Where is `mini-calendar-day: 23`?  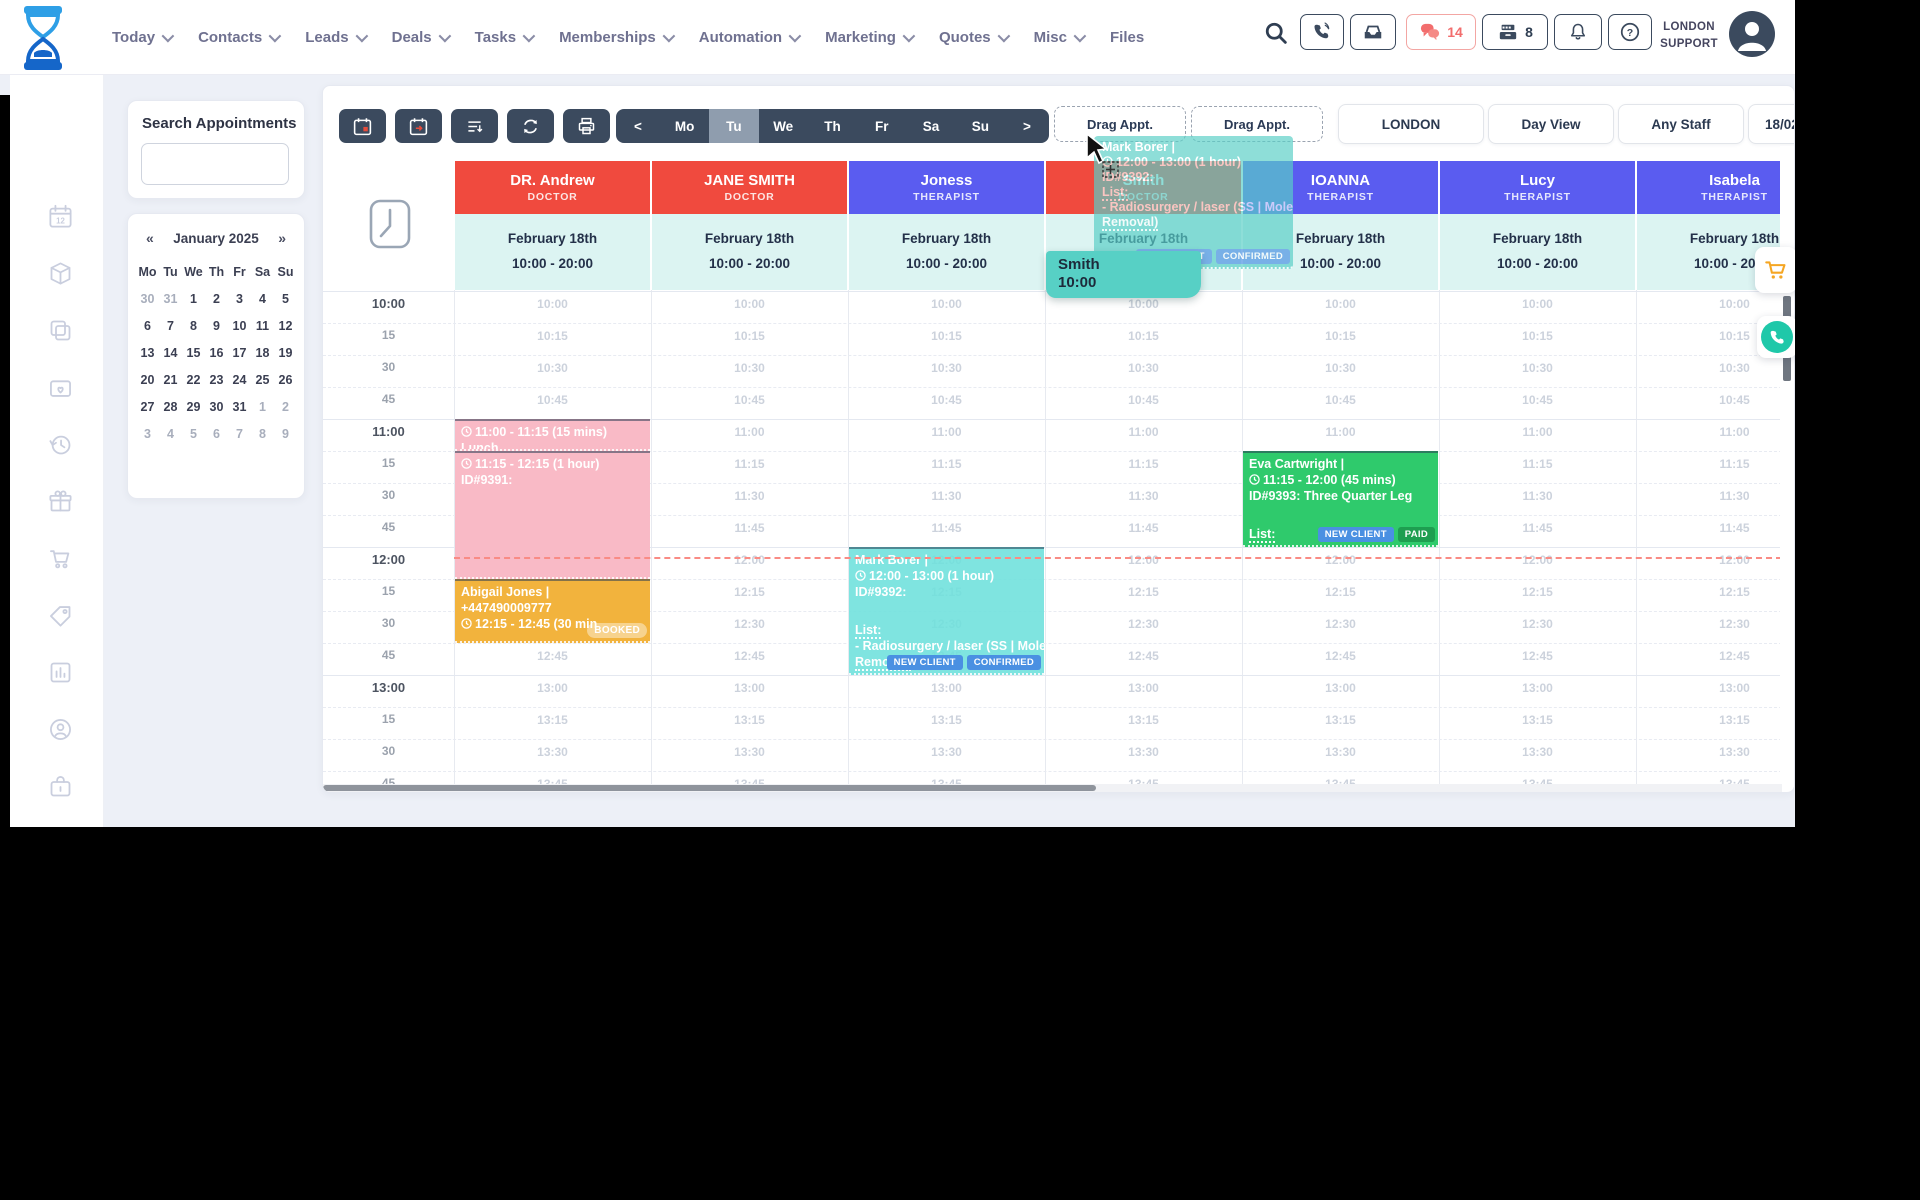
mini-calendar-day: 23 is located at coordinates (216, 379).